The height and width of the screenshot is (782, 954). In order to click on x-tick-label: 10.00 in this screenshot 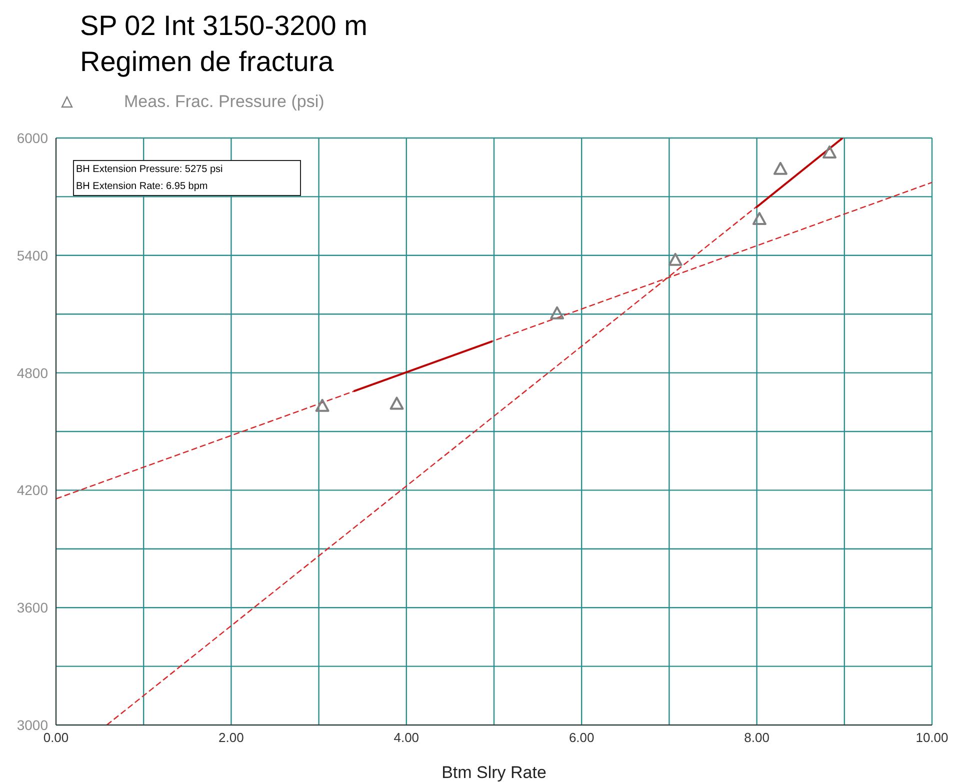, I will do `click(932, 738)`.